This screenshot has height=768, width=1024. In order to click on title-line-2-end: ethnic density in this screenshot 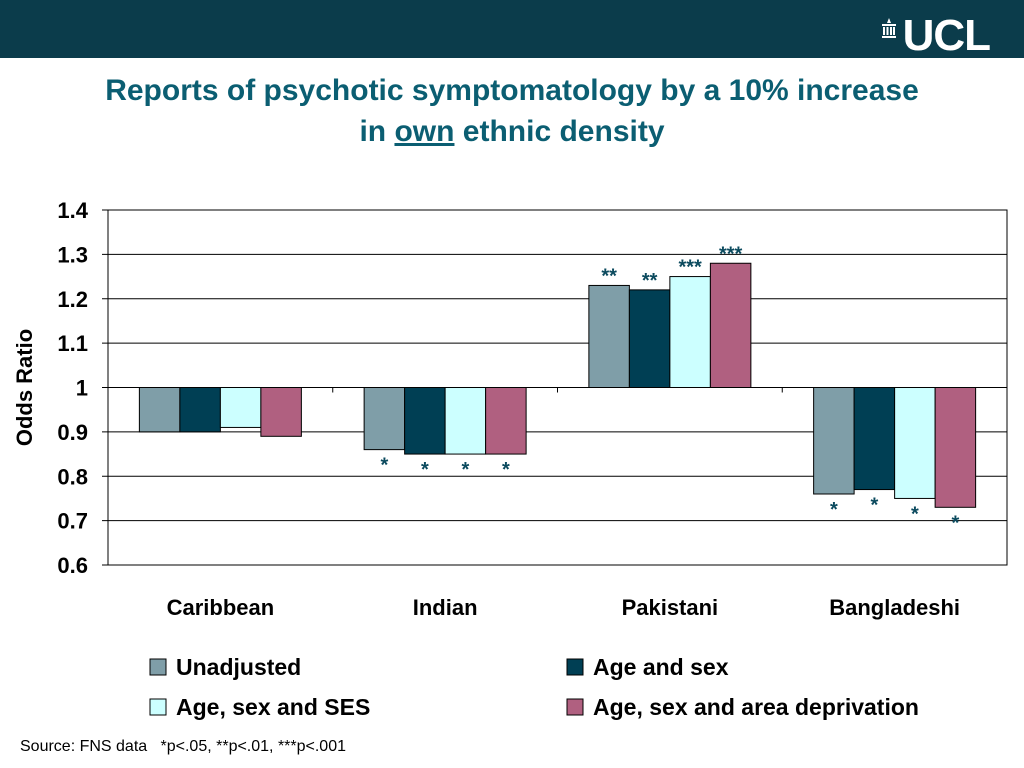, I will do `click(559, 131)`.